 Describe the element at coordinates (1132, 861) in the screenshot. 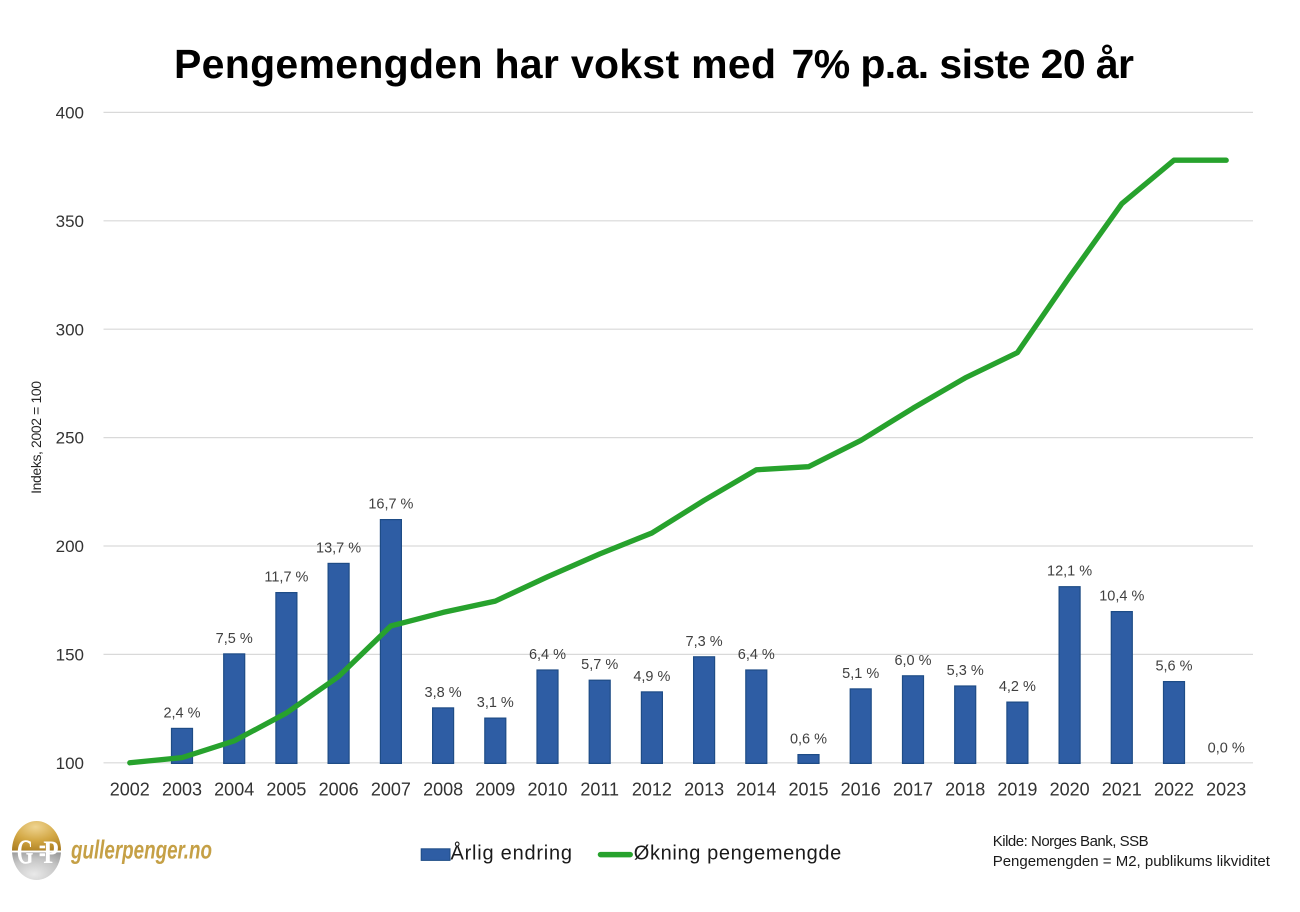

I see `svg-text:Pengemengden = M2, publikums l: Pengemengden = M2, publikums likviditet` at that location.